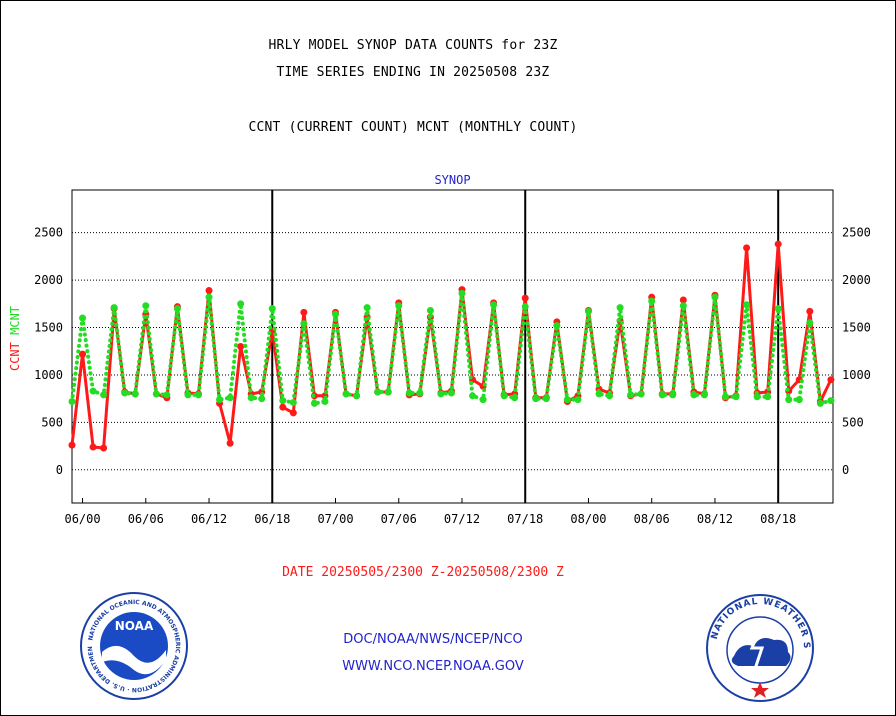 The height and width of the screenshot is (716, 896). Describe the element at coordinates (335, 519) in the screenshot. I see `x-tick-label: 07/00` at that location.